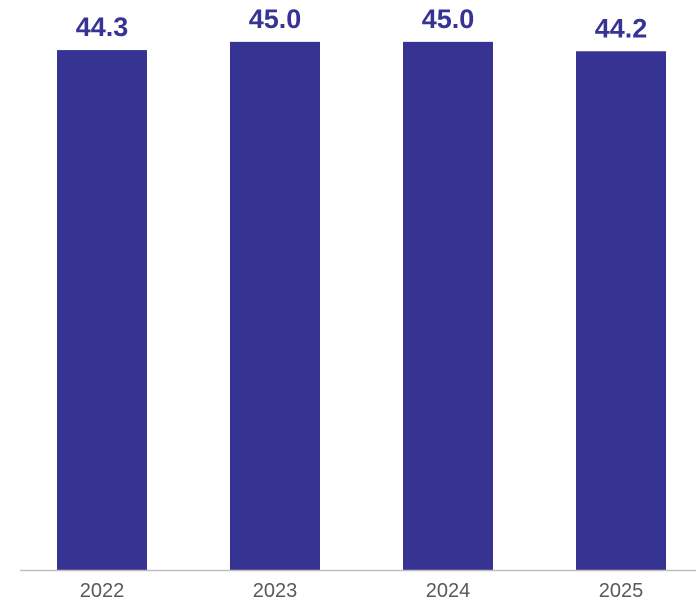 This screenshot has width=696, height=603. What do you see at coordinates (275, 19) in the screenshot?
I see `value-label-2023: 45.0` at bounding box center [275, 19].